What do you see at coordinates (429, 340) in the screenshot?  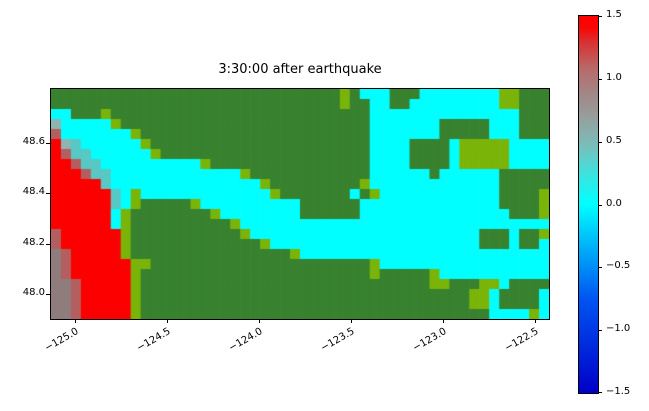 I see `x-tick-label: −123.0` at bounding box center [429, 340].